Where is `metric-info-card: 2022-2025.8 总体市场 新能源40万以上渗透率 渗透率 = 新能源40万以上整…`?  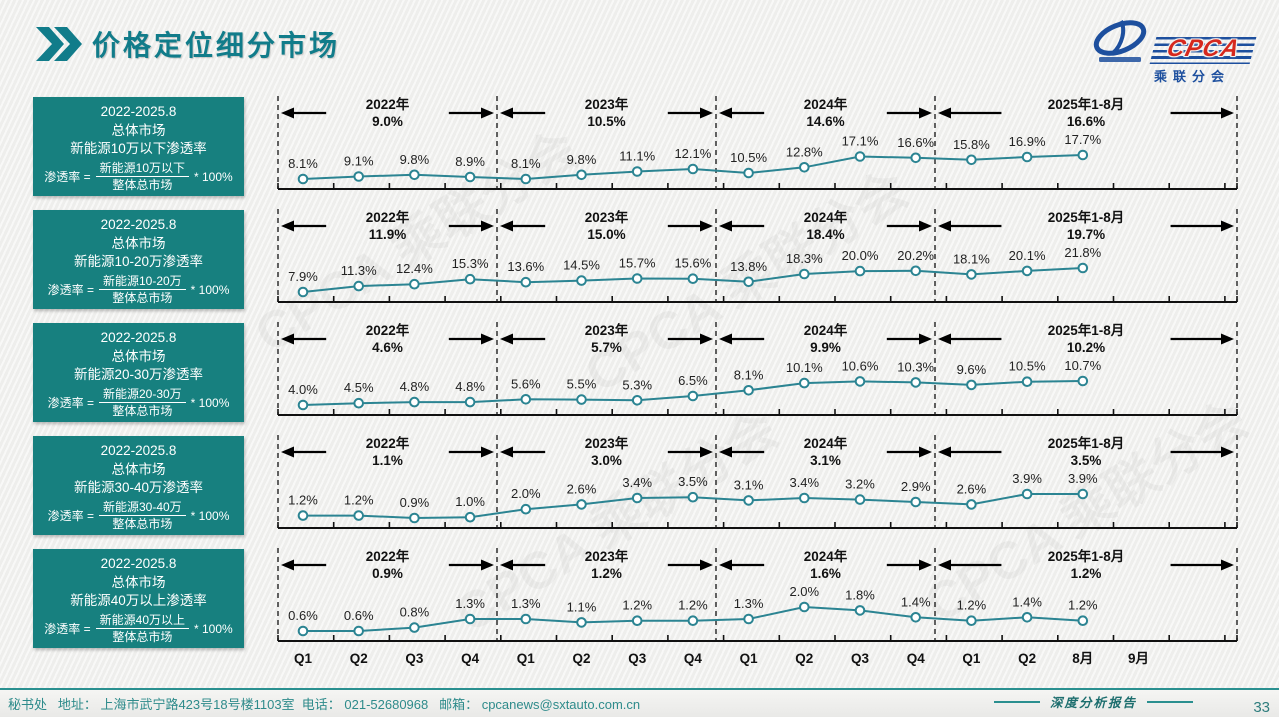
metric-info-card: 2022-2025.8 总体市场 新能源40万以上渗透率 渗透率 = 新能源40万以上整… is located at coordinates (138, 598).